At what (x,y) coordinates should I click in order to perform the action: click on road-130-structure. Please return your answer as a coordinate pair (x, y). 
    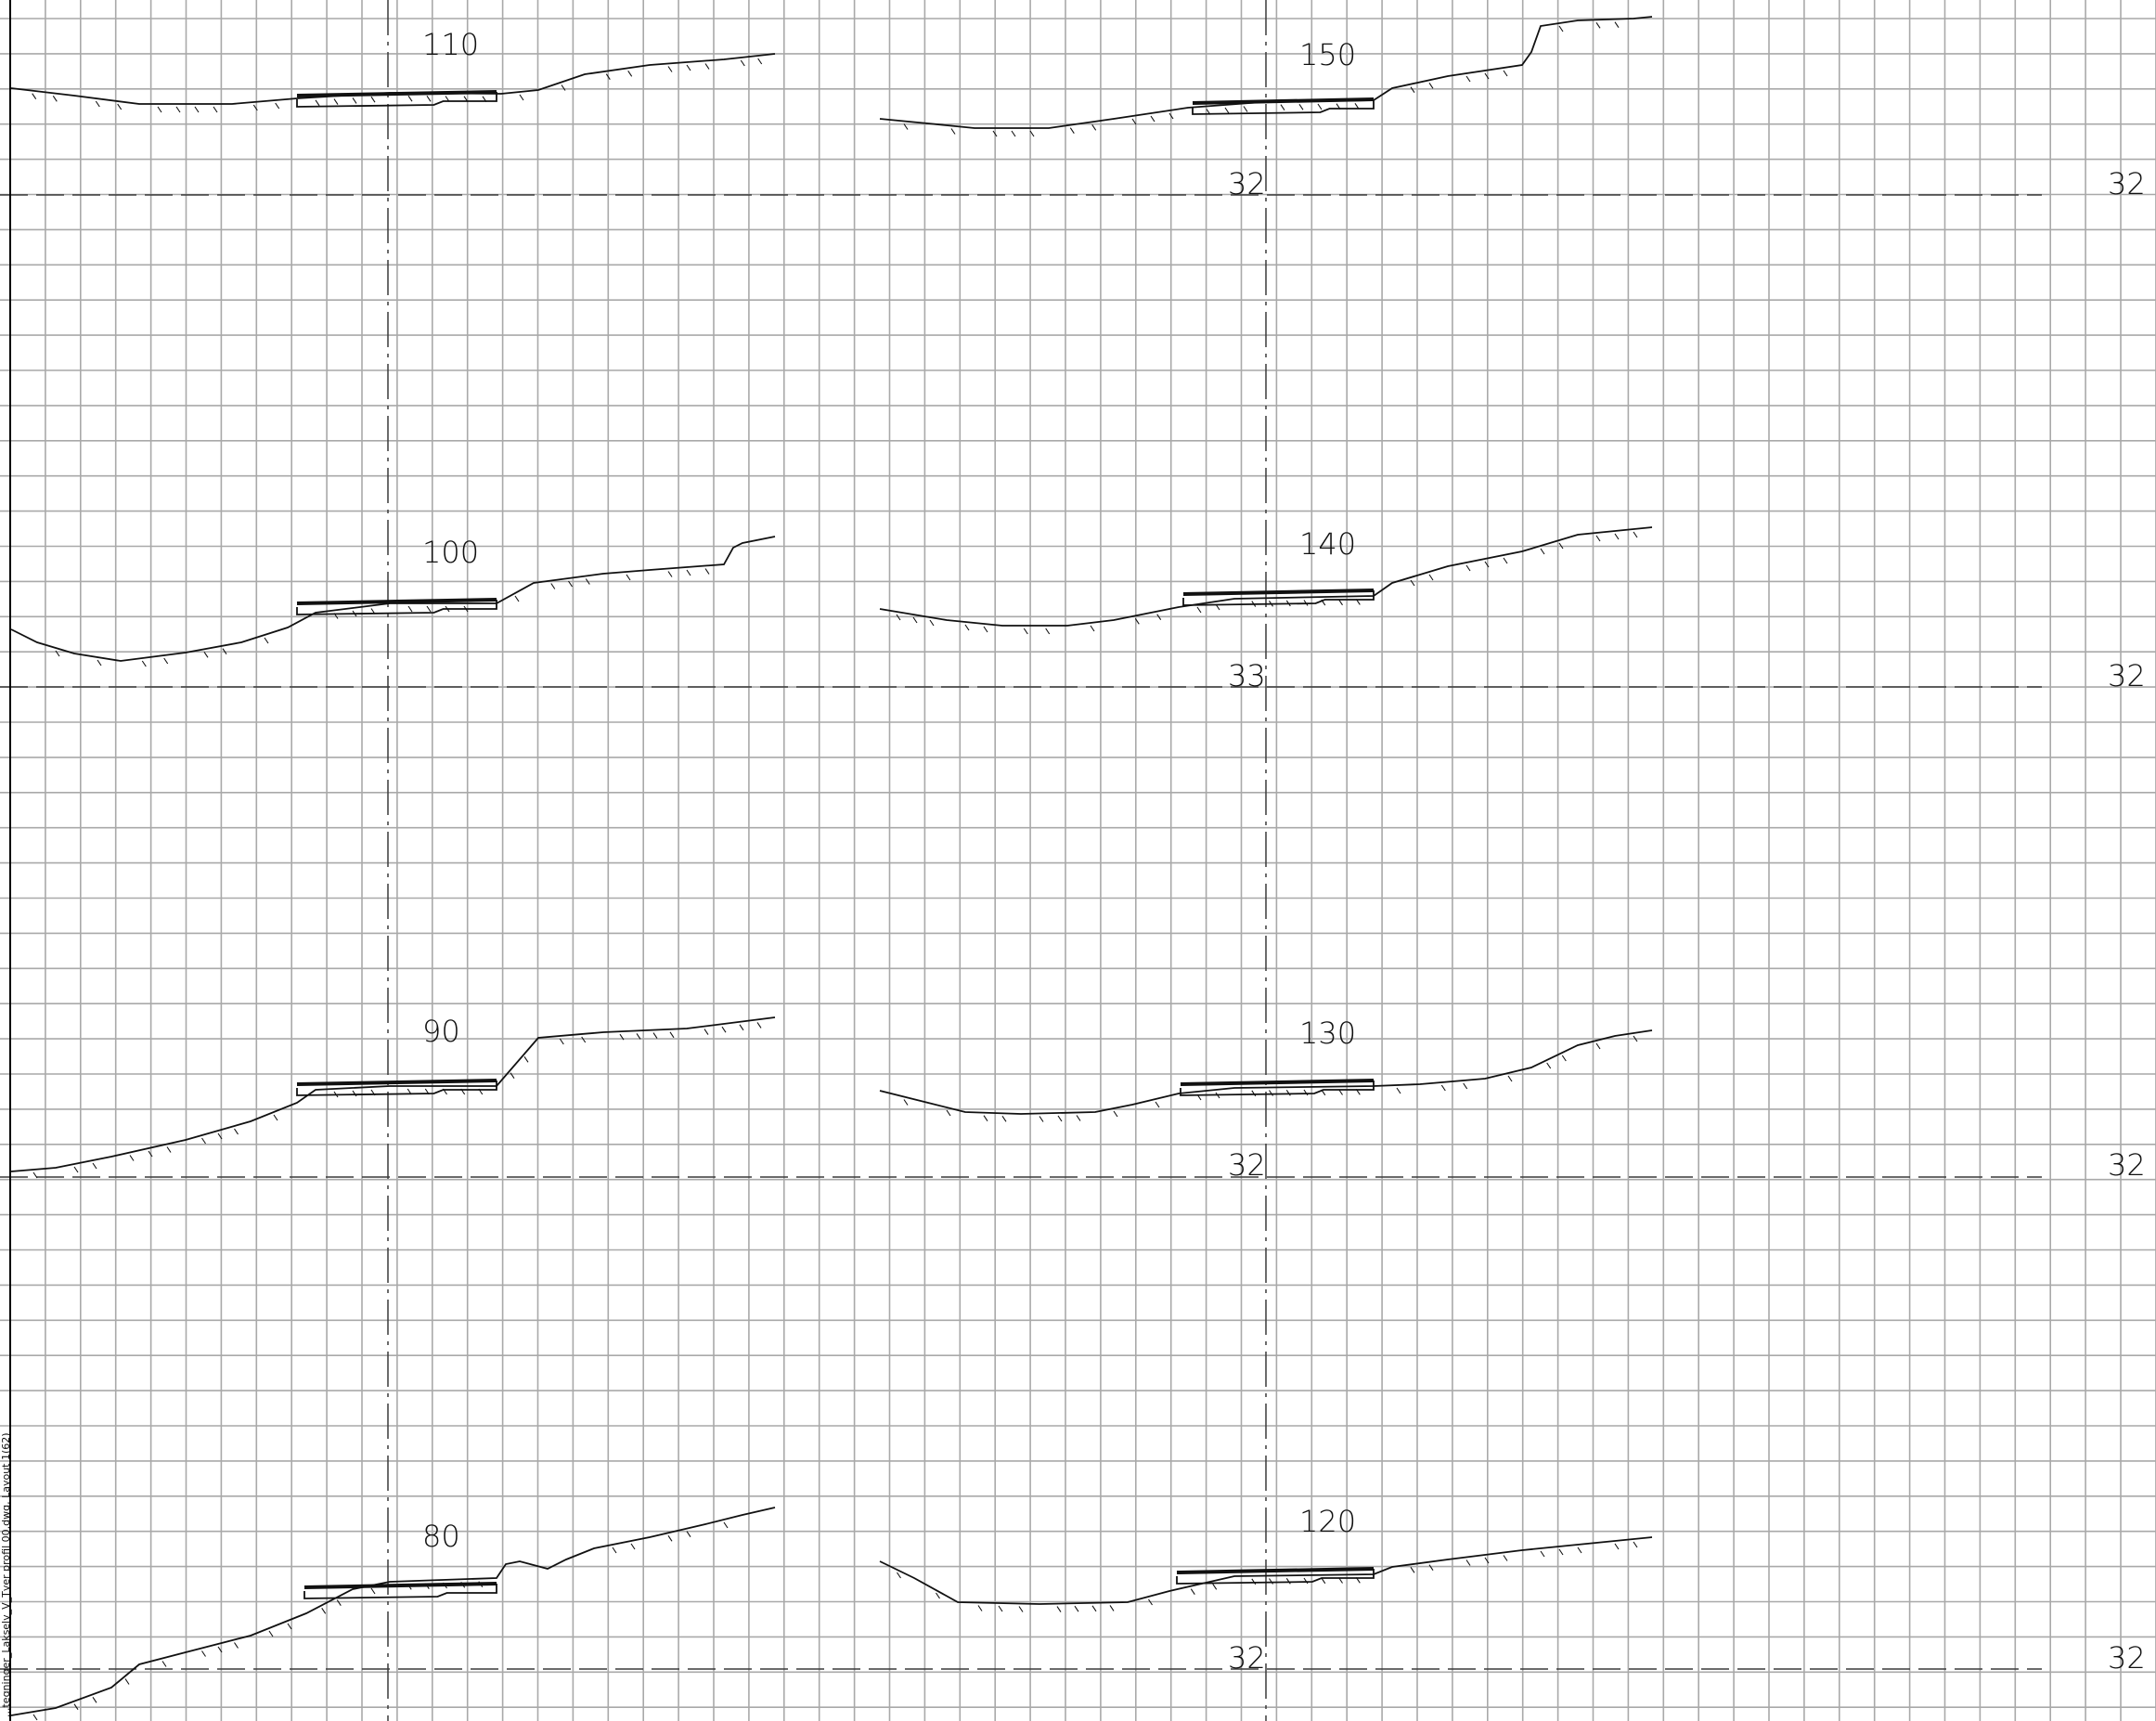
    Looking at the image, I should click on (1277, 1088).